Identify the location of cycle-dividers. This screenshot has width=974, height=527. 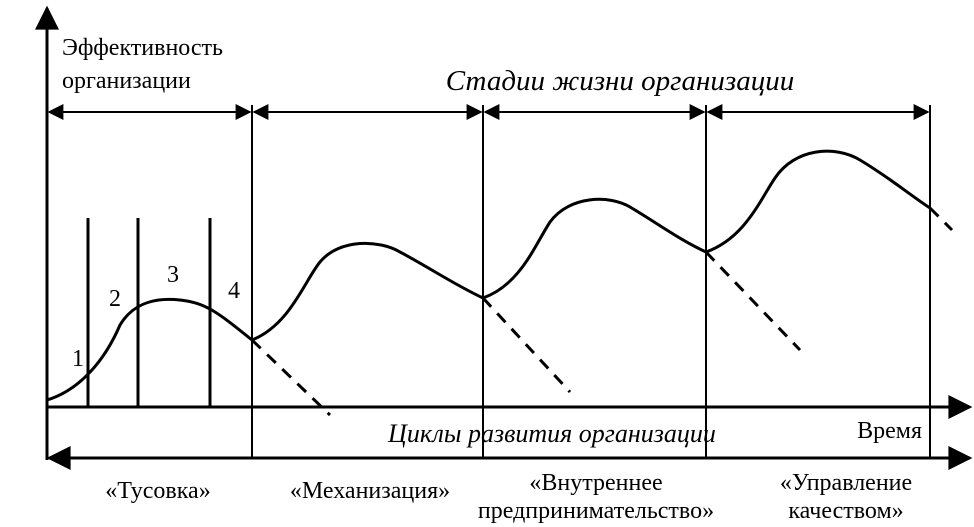
(149, 312).